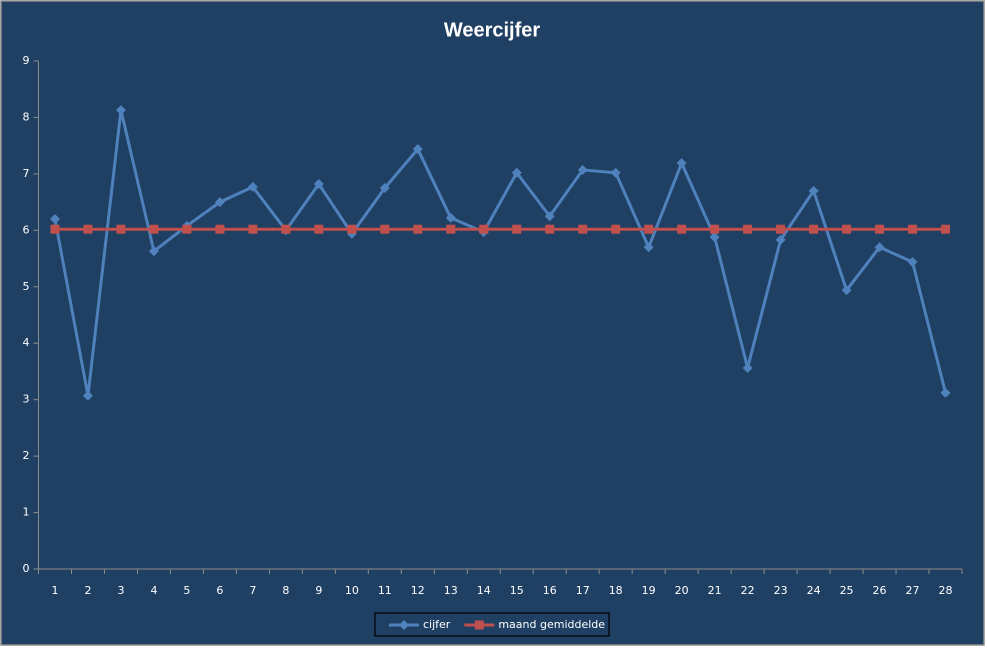 This screenshot has width=987, height=648. What do you see at coordinates (484, 590) in the screenshot?
I see `x-tick-label: 14` at bounding box center [484, 590].